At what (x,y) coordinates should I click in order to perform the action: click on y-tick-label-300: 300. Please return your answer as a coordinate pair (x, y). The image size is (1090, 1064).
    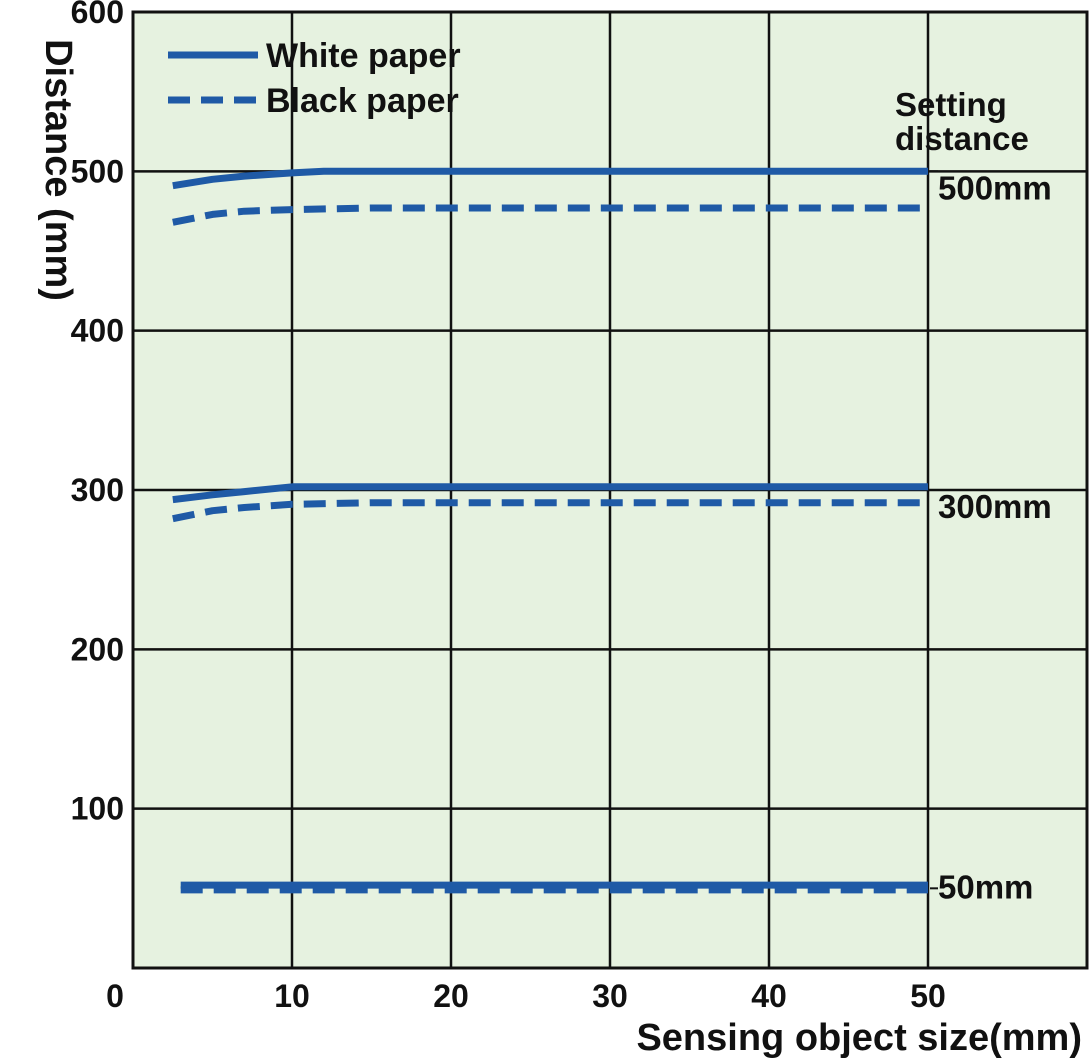
    Looking at the image, I should click on (97, 490).